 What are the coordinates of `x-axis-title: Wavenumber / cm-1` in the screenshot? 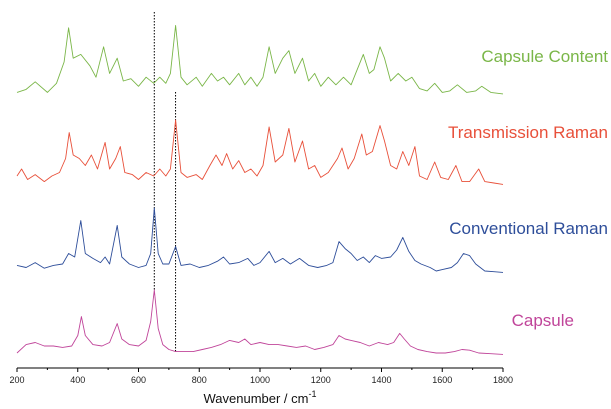 It's located at (259, 397).